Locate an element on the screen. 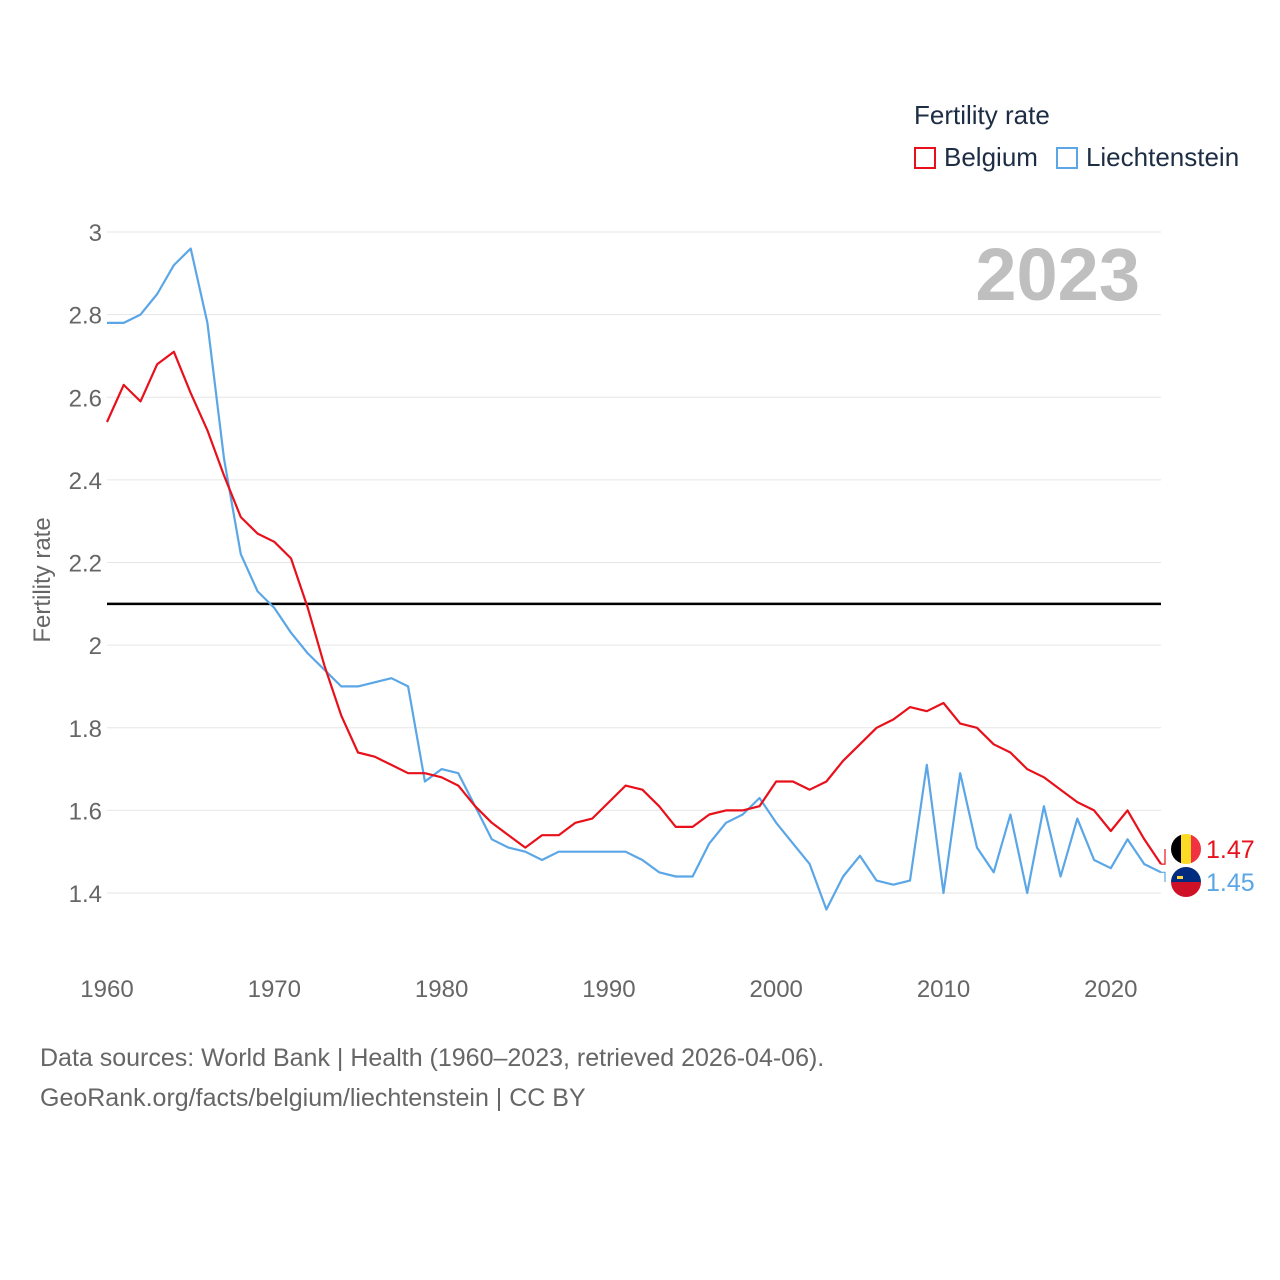 Image resolution: width=1280 pixels, height=1280 pixels. x-tick-label: 1960 is located at coordinates (106, 989).